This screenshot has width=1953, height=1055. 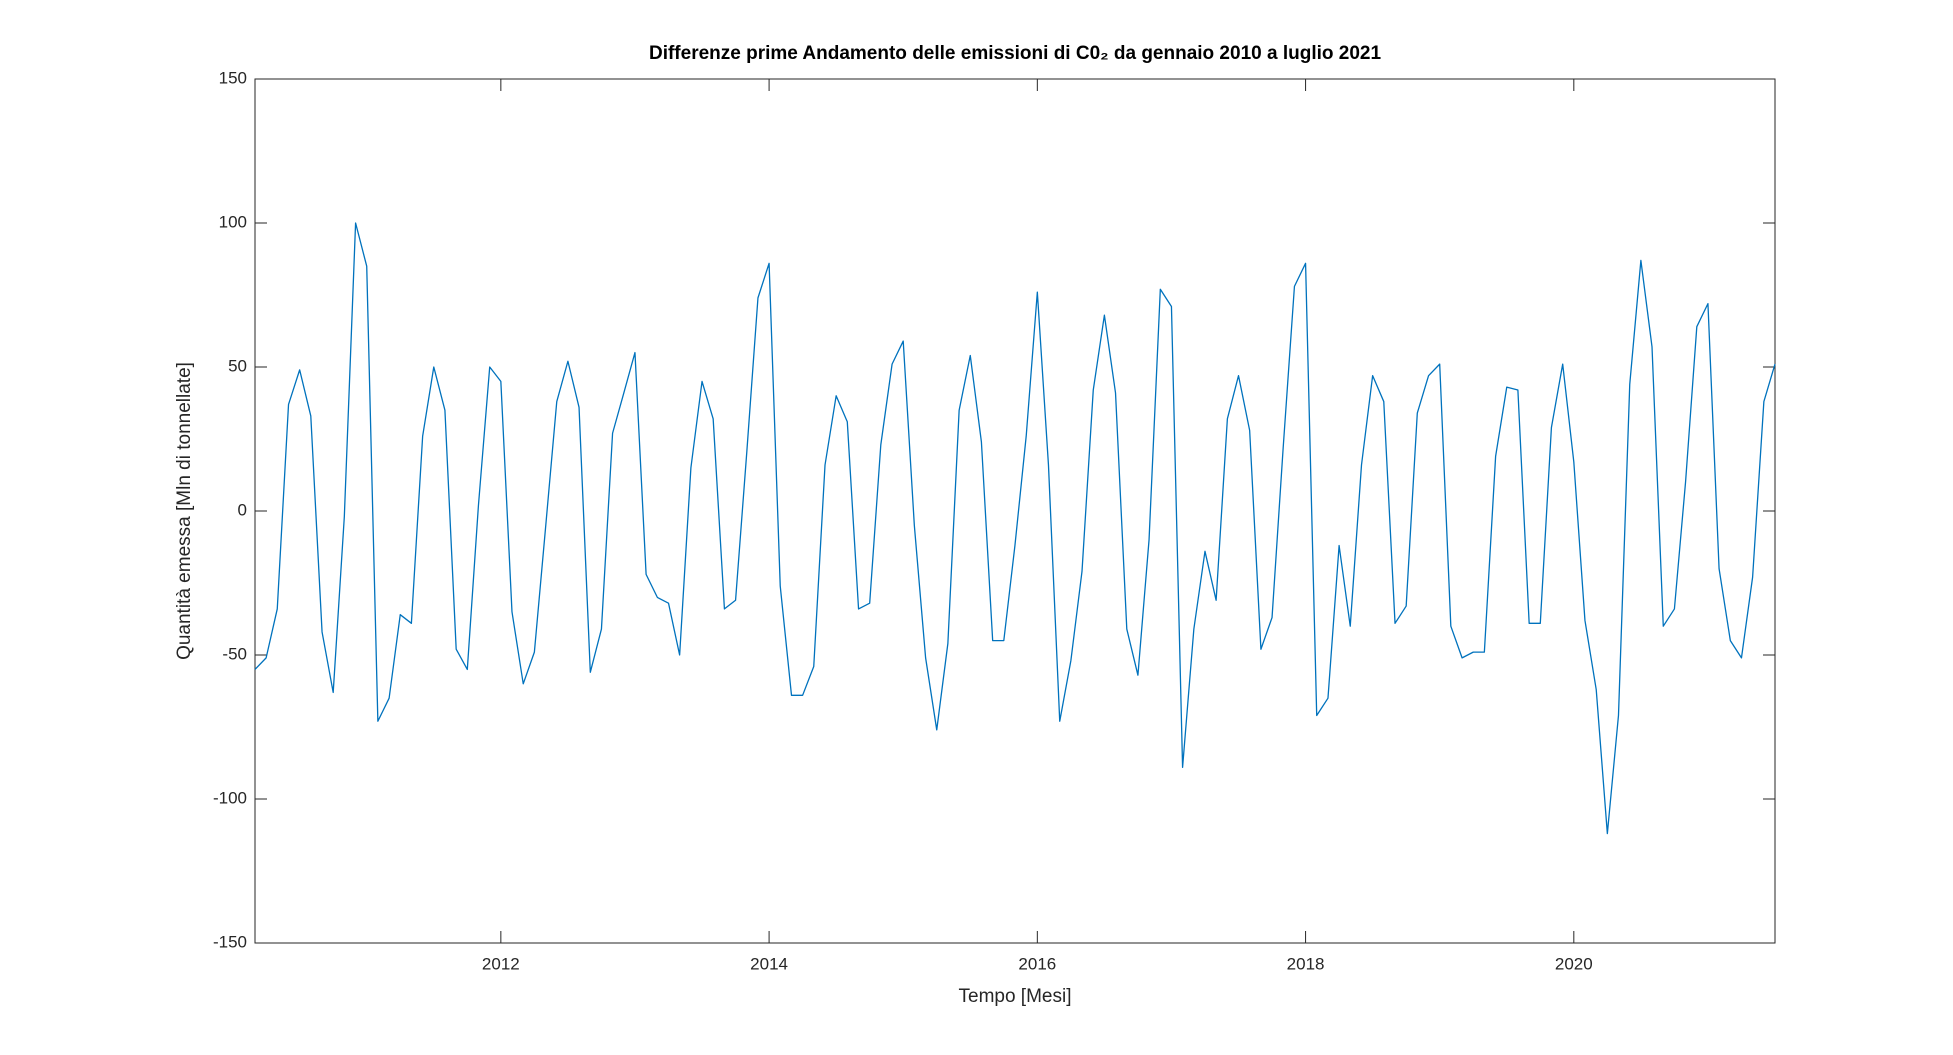 What do you see at coordinates (501, 963) in the screenshot?
I see `x-tick-label: 2012` at bounding box center [501, 963].